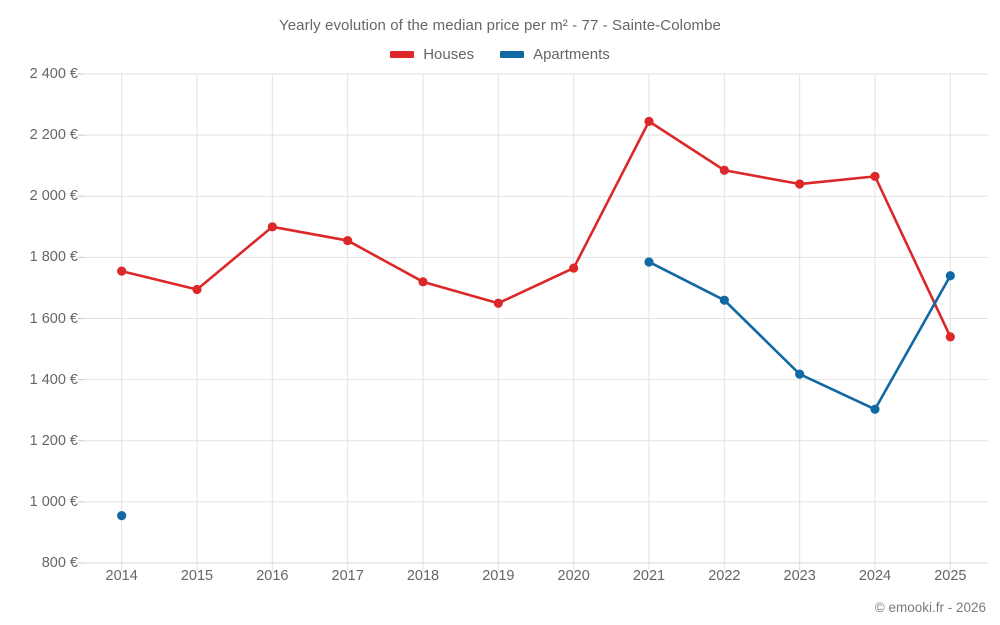 This screenshot has width=1000, height=625. Describe the element at coordinates (53, 74) in the screenshot. I see `y-axis-tick-label: 2 400 €` at that location.